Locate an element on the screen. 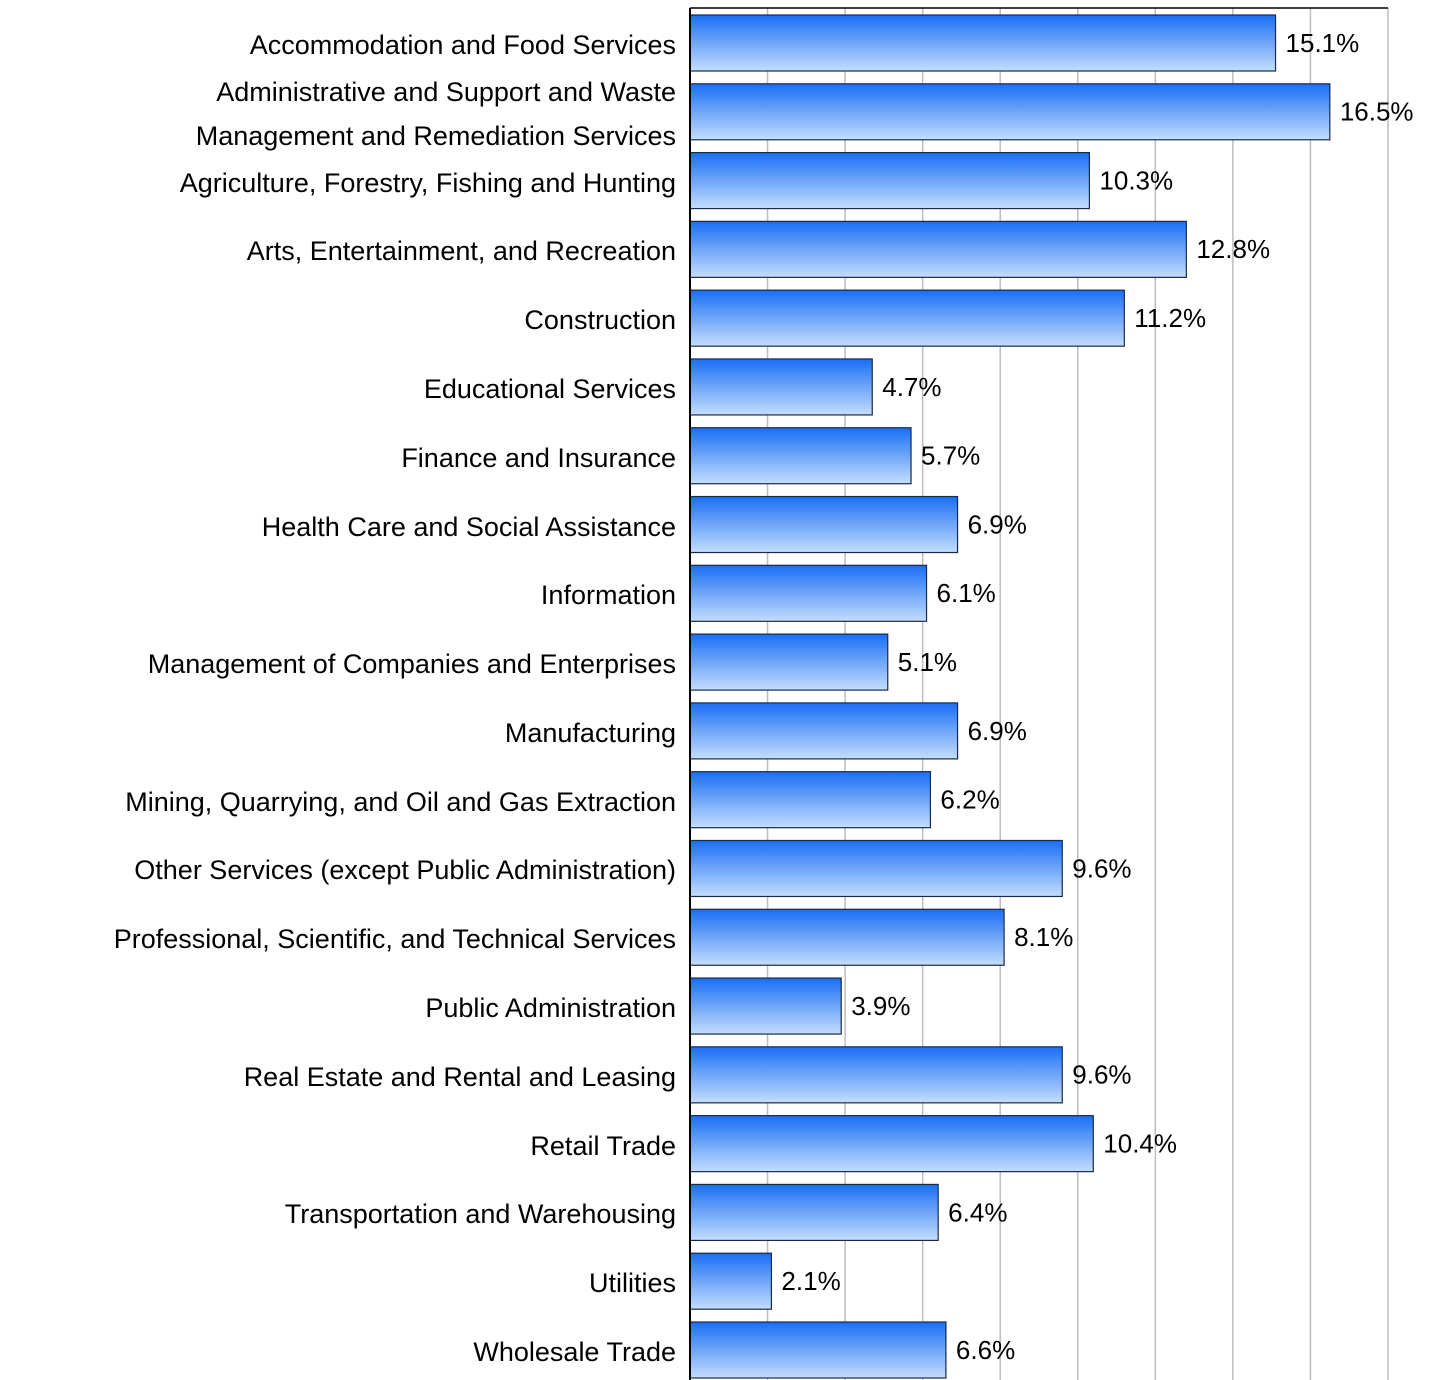 The width and height of the screenshot is (1440, 1380). value-label: 5.1% is located at coordinates (927, 662).